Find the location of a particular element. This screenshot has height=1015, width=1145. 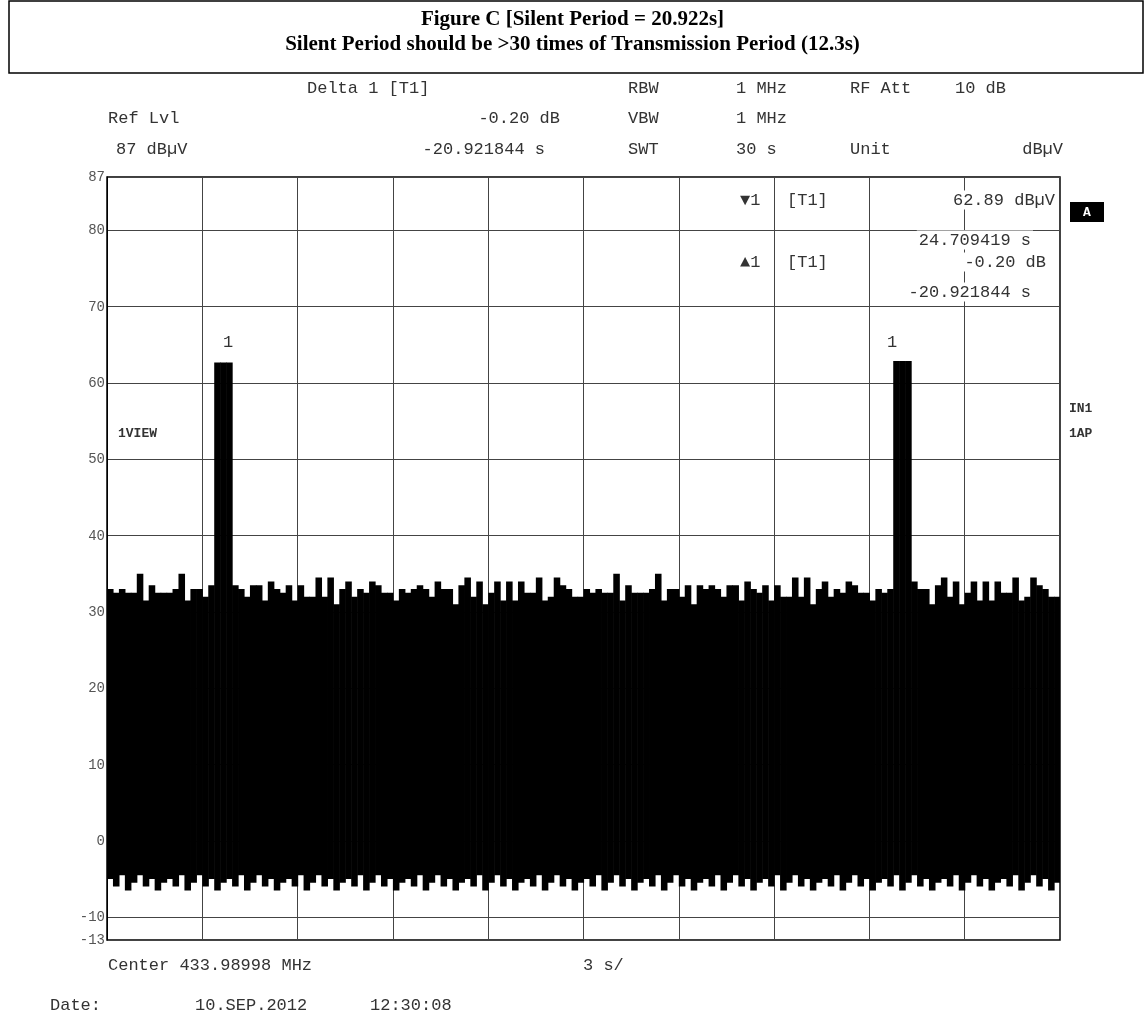

annotation: ▼1 is located at coordinates (750, 200).